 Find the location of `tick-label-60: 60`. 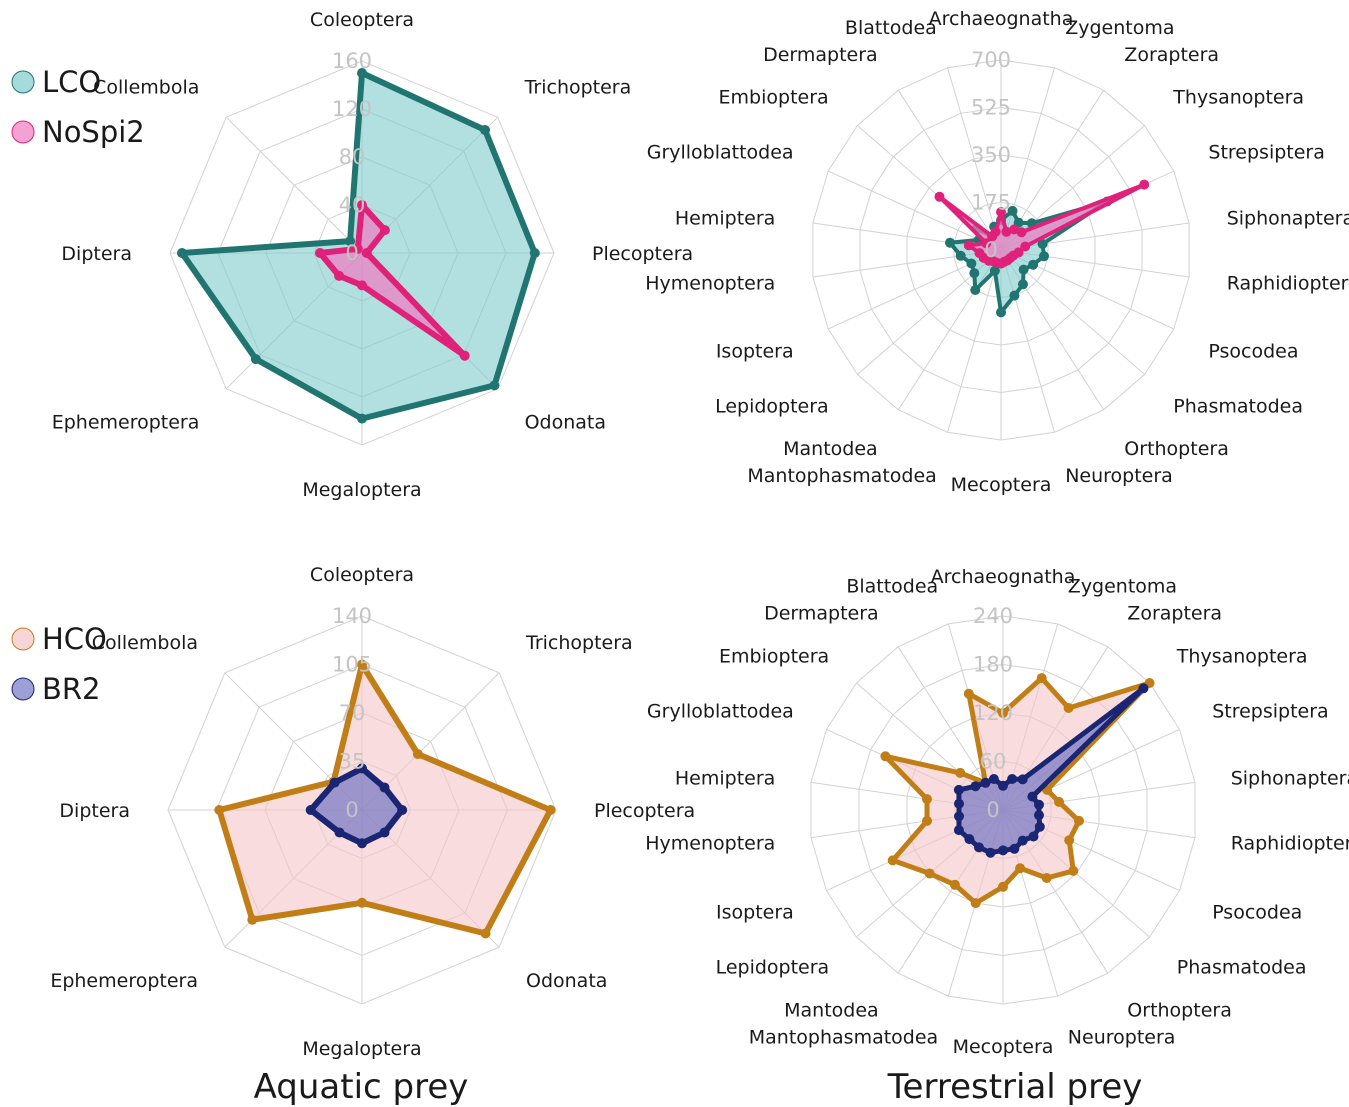

tick-label-60: 60 is located at coordinates (993, 762).